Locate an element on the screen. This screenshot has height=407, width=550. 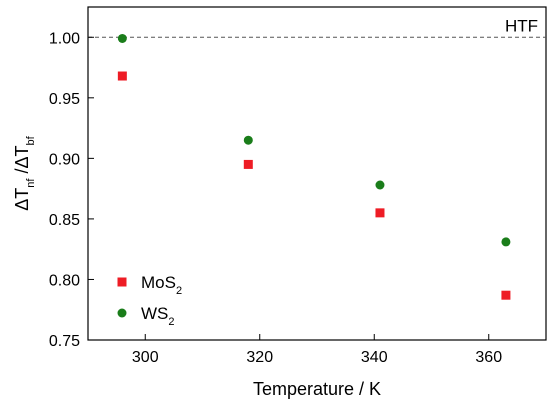
reference-line-group: HTF is located at coordinates (317, 27).